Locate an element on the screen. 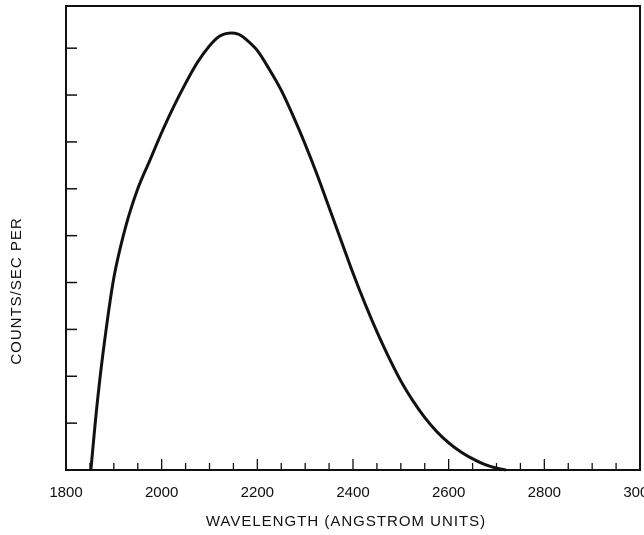 The height and width of the screenshot is (535, 644). x-axis-ticks is located at coordinates (353, 464).